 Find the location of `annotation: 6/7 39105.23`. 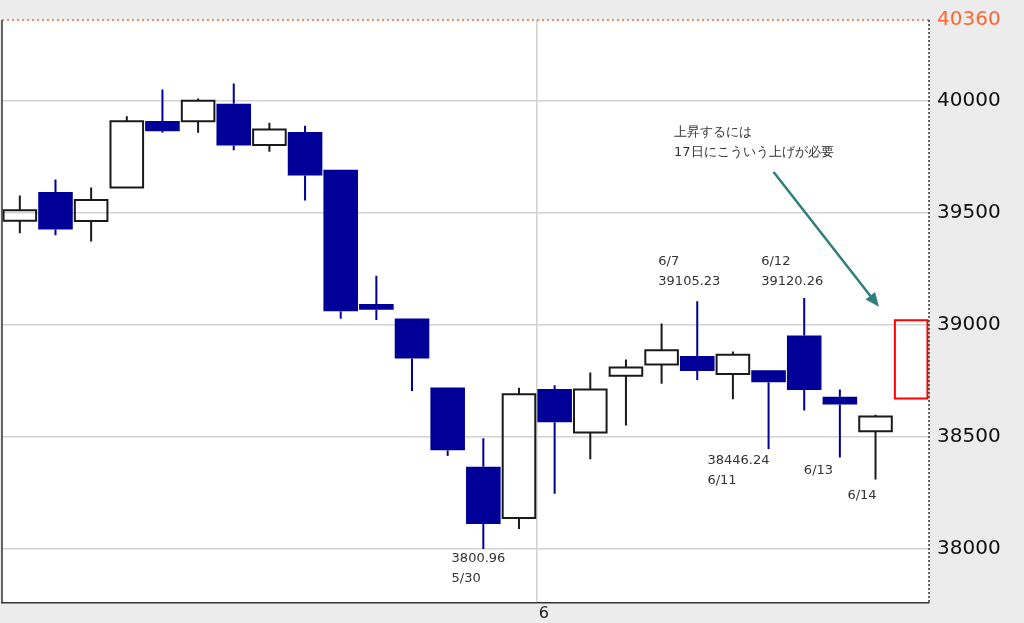

annotation: 6/7 39105.23 is located at coordinates (689, 270).